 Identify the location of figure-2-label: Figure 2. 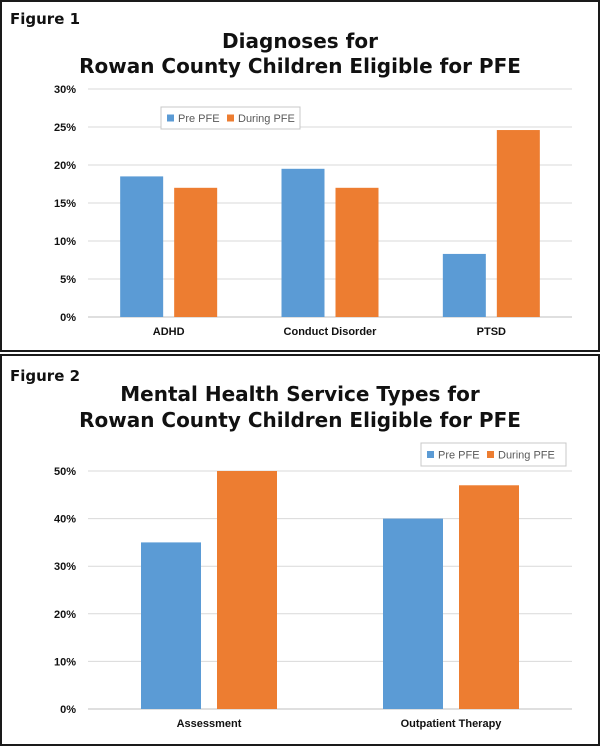
(45, 376).